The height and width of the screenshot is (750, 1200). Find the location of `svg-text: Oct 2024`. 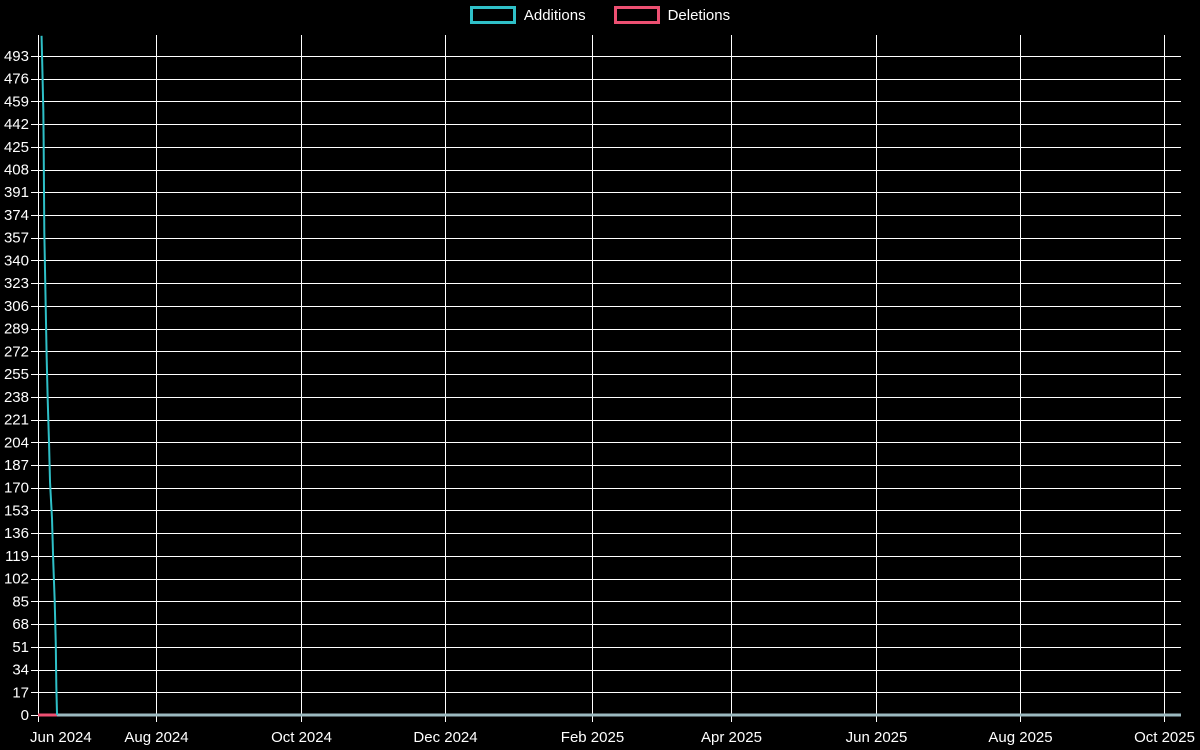

svg-text: Oct 2024 is located at coordinates (301, 737).